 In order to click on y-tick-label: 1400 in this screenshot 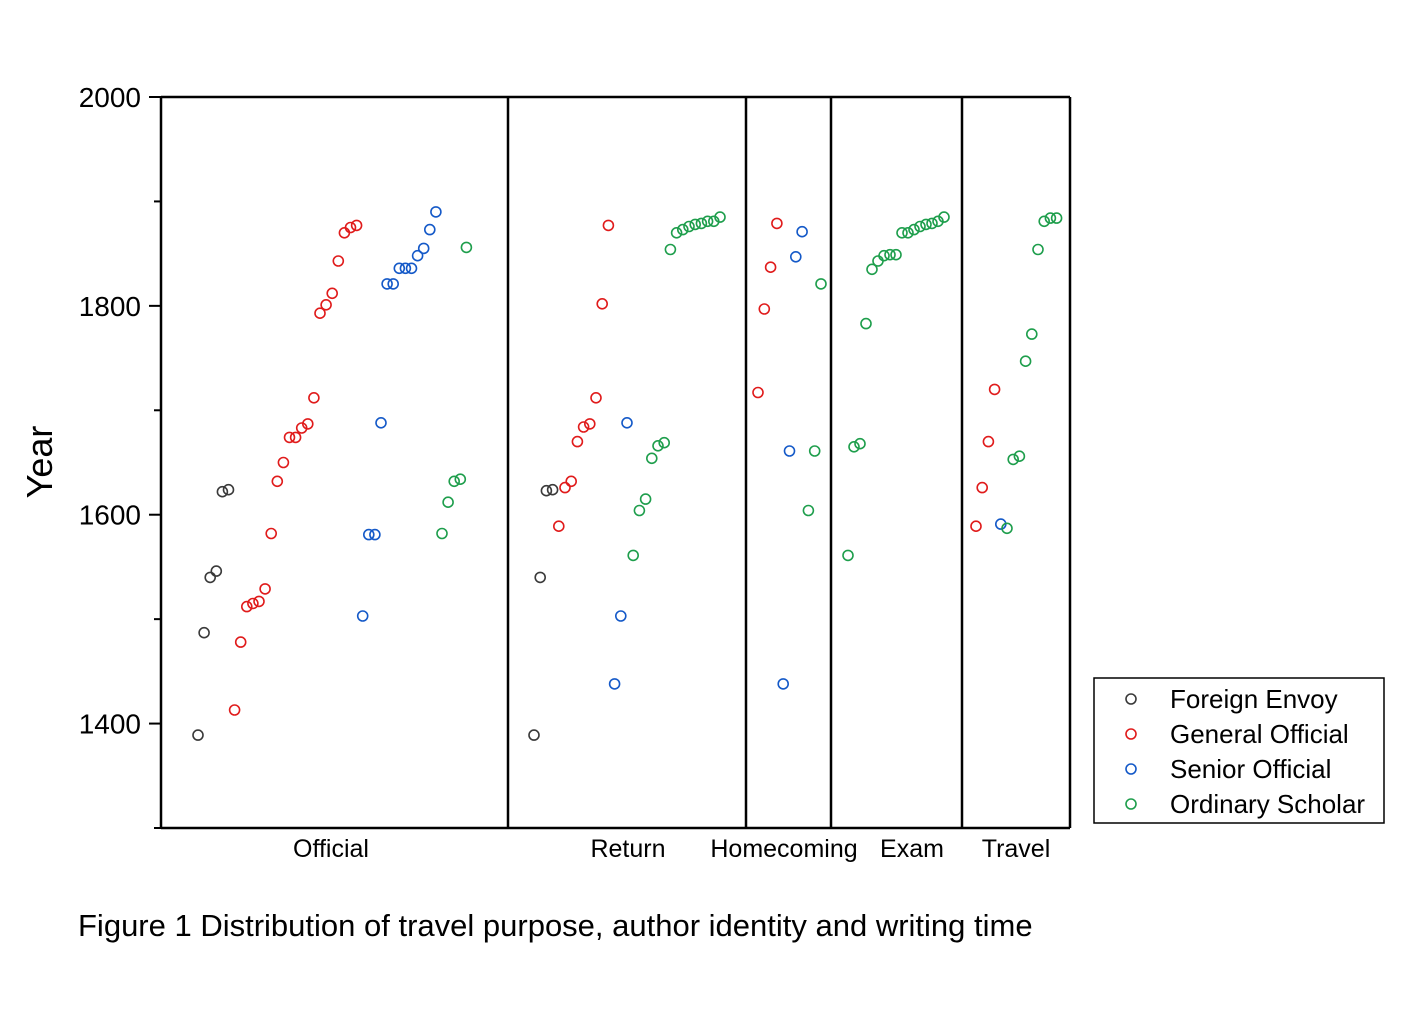, I will do `click(110, 724)`.